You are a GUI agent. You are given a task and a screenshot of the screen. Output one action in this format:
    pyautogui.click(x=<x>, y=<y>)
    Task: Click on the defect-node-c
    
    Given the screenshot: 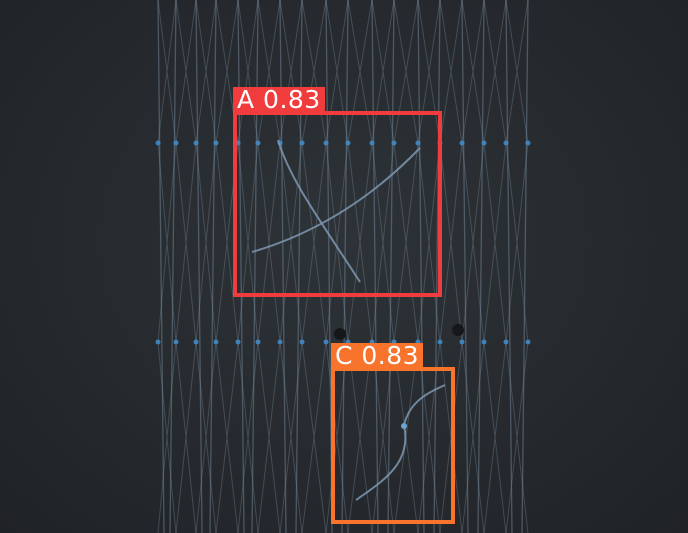 What is the action you would take?
    pyautogui.click(x=404, y=426)
    